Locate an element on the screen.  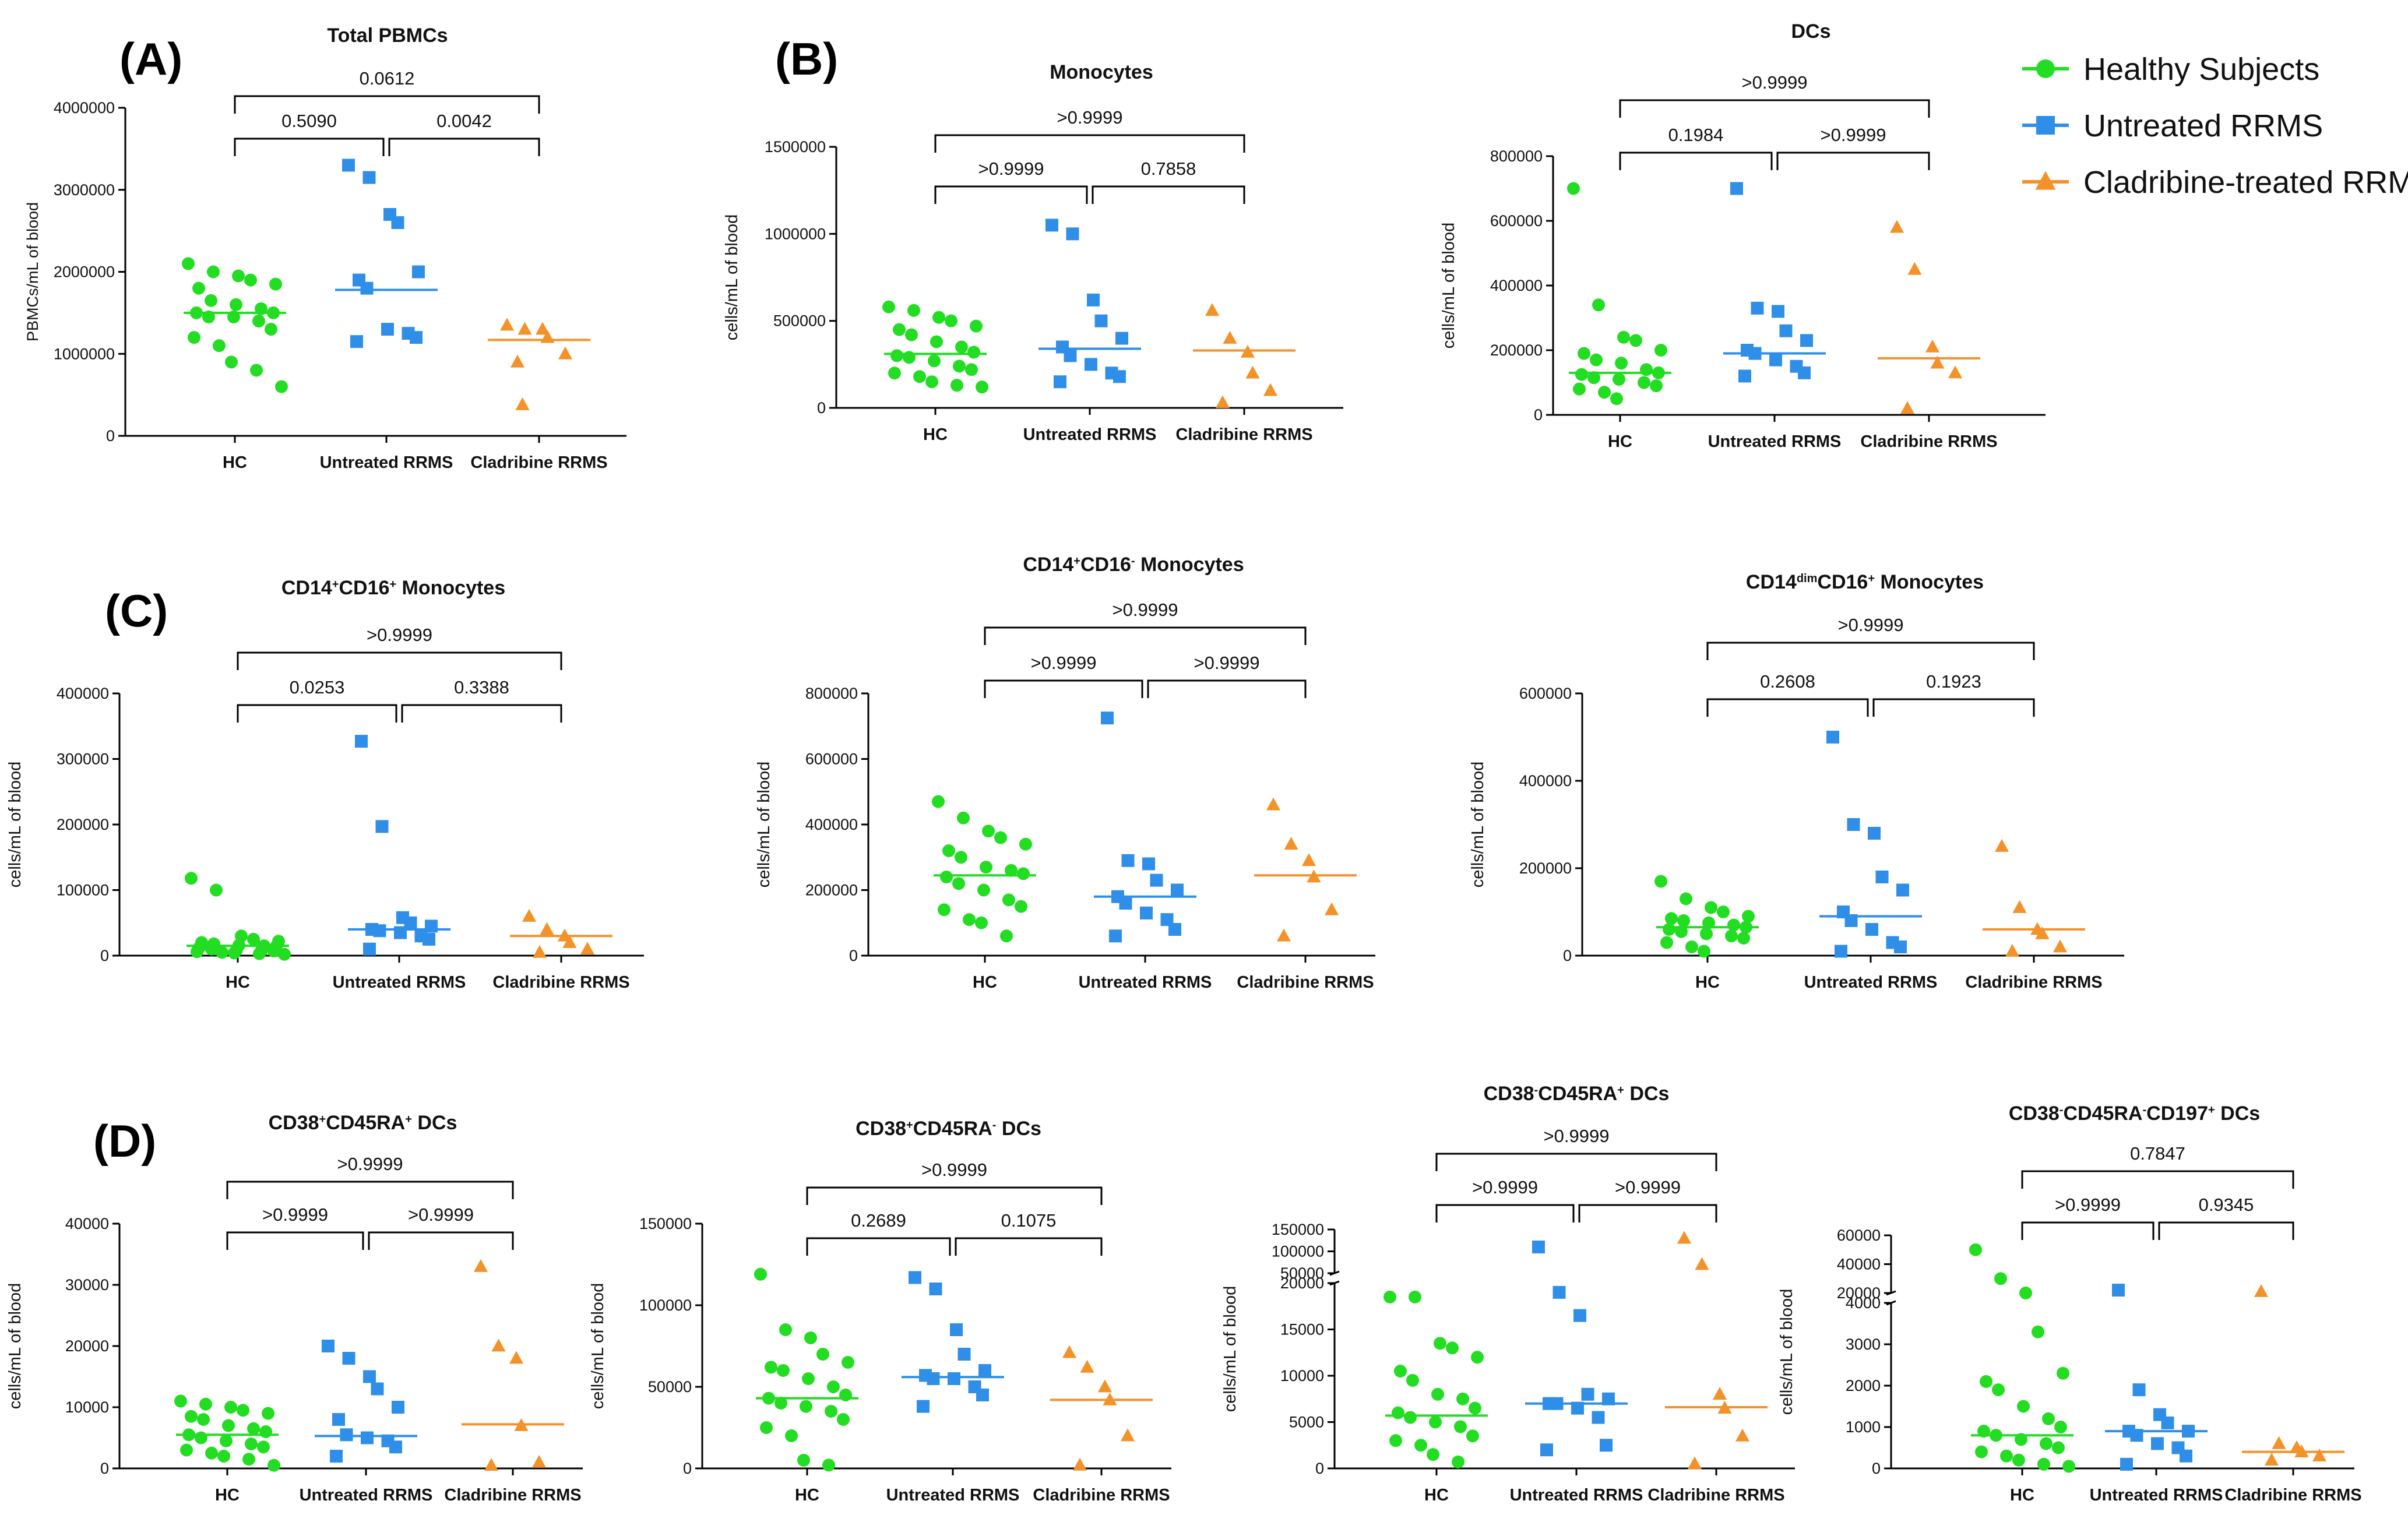
y-tick-label: 100000 is located at coordinates (665, 1305).